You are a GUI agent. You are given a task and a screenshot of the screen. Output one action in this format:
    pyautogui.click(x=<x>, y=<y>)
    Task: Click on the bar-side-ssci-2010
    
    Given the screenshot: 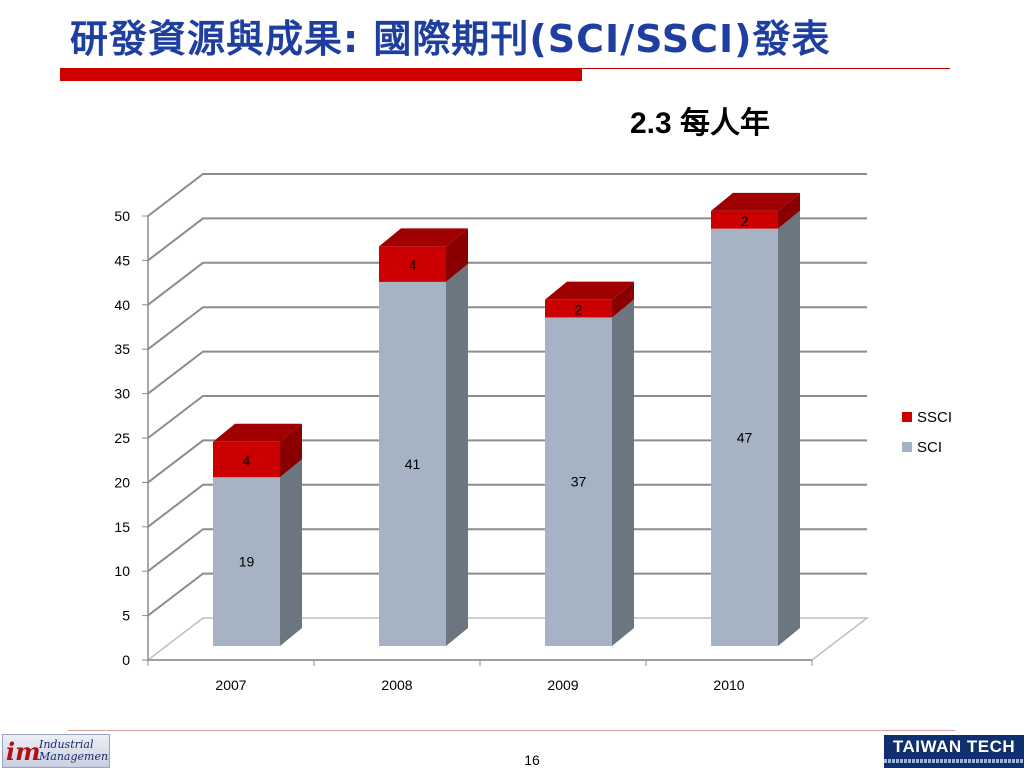 What is the action you would take?
    pyautogui.click(x=789, y=210)
    